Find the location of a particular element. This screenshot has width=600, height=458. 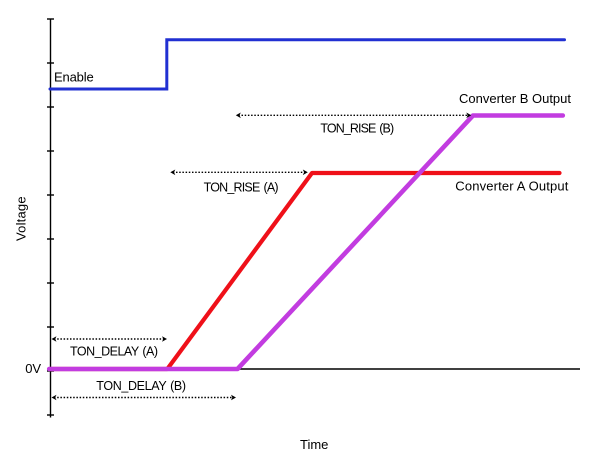

svg-text: TON_DELAY (B) is located at coordinates (141, 386).